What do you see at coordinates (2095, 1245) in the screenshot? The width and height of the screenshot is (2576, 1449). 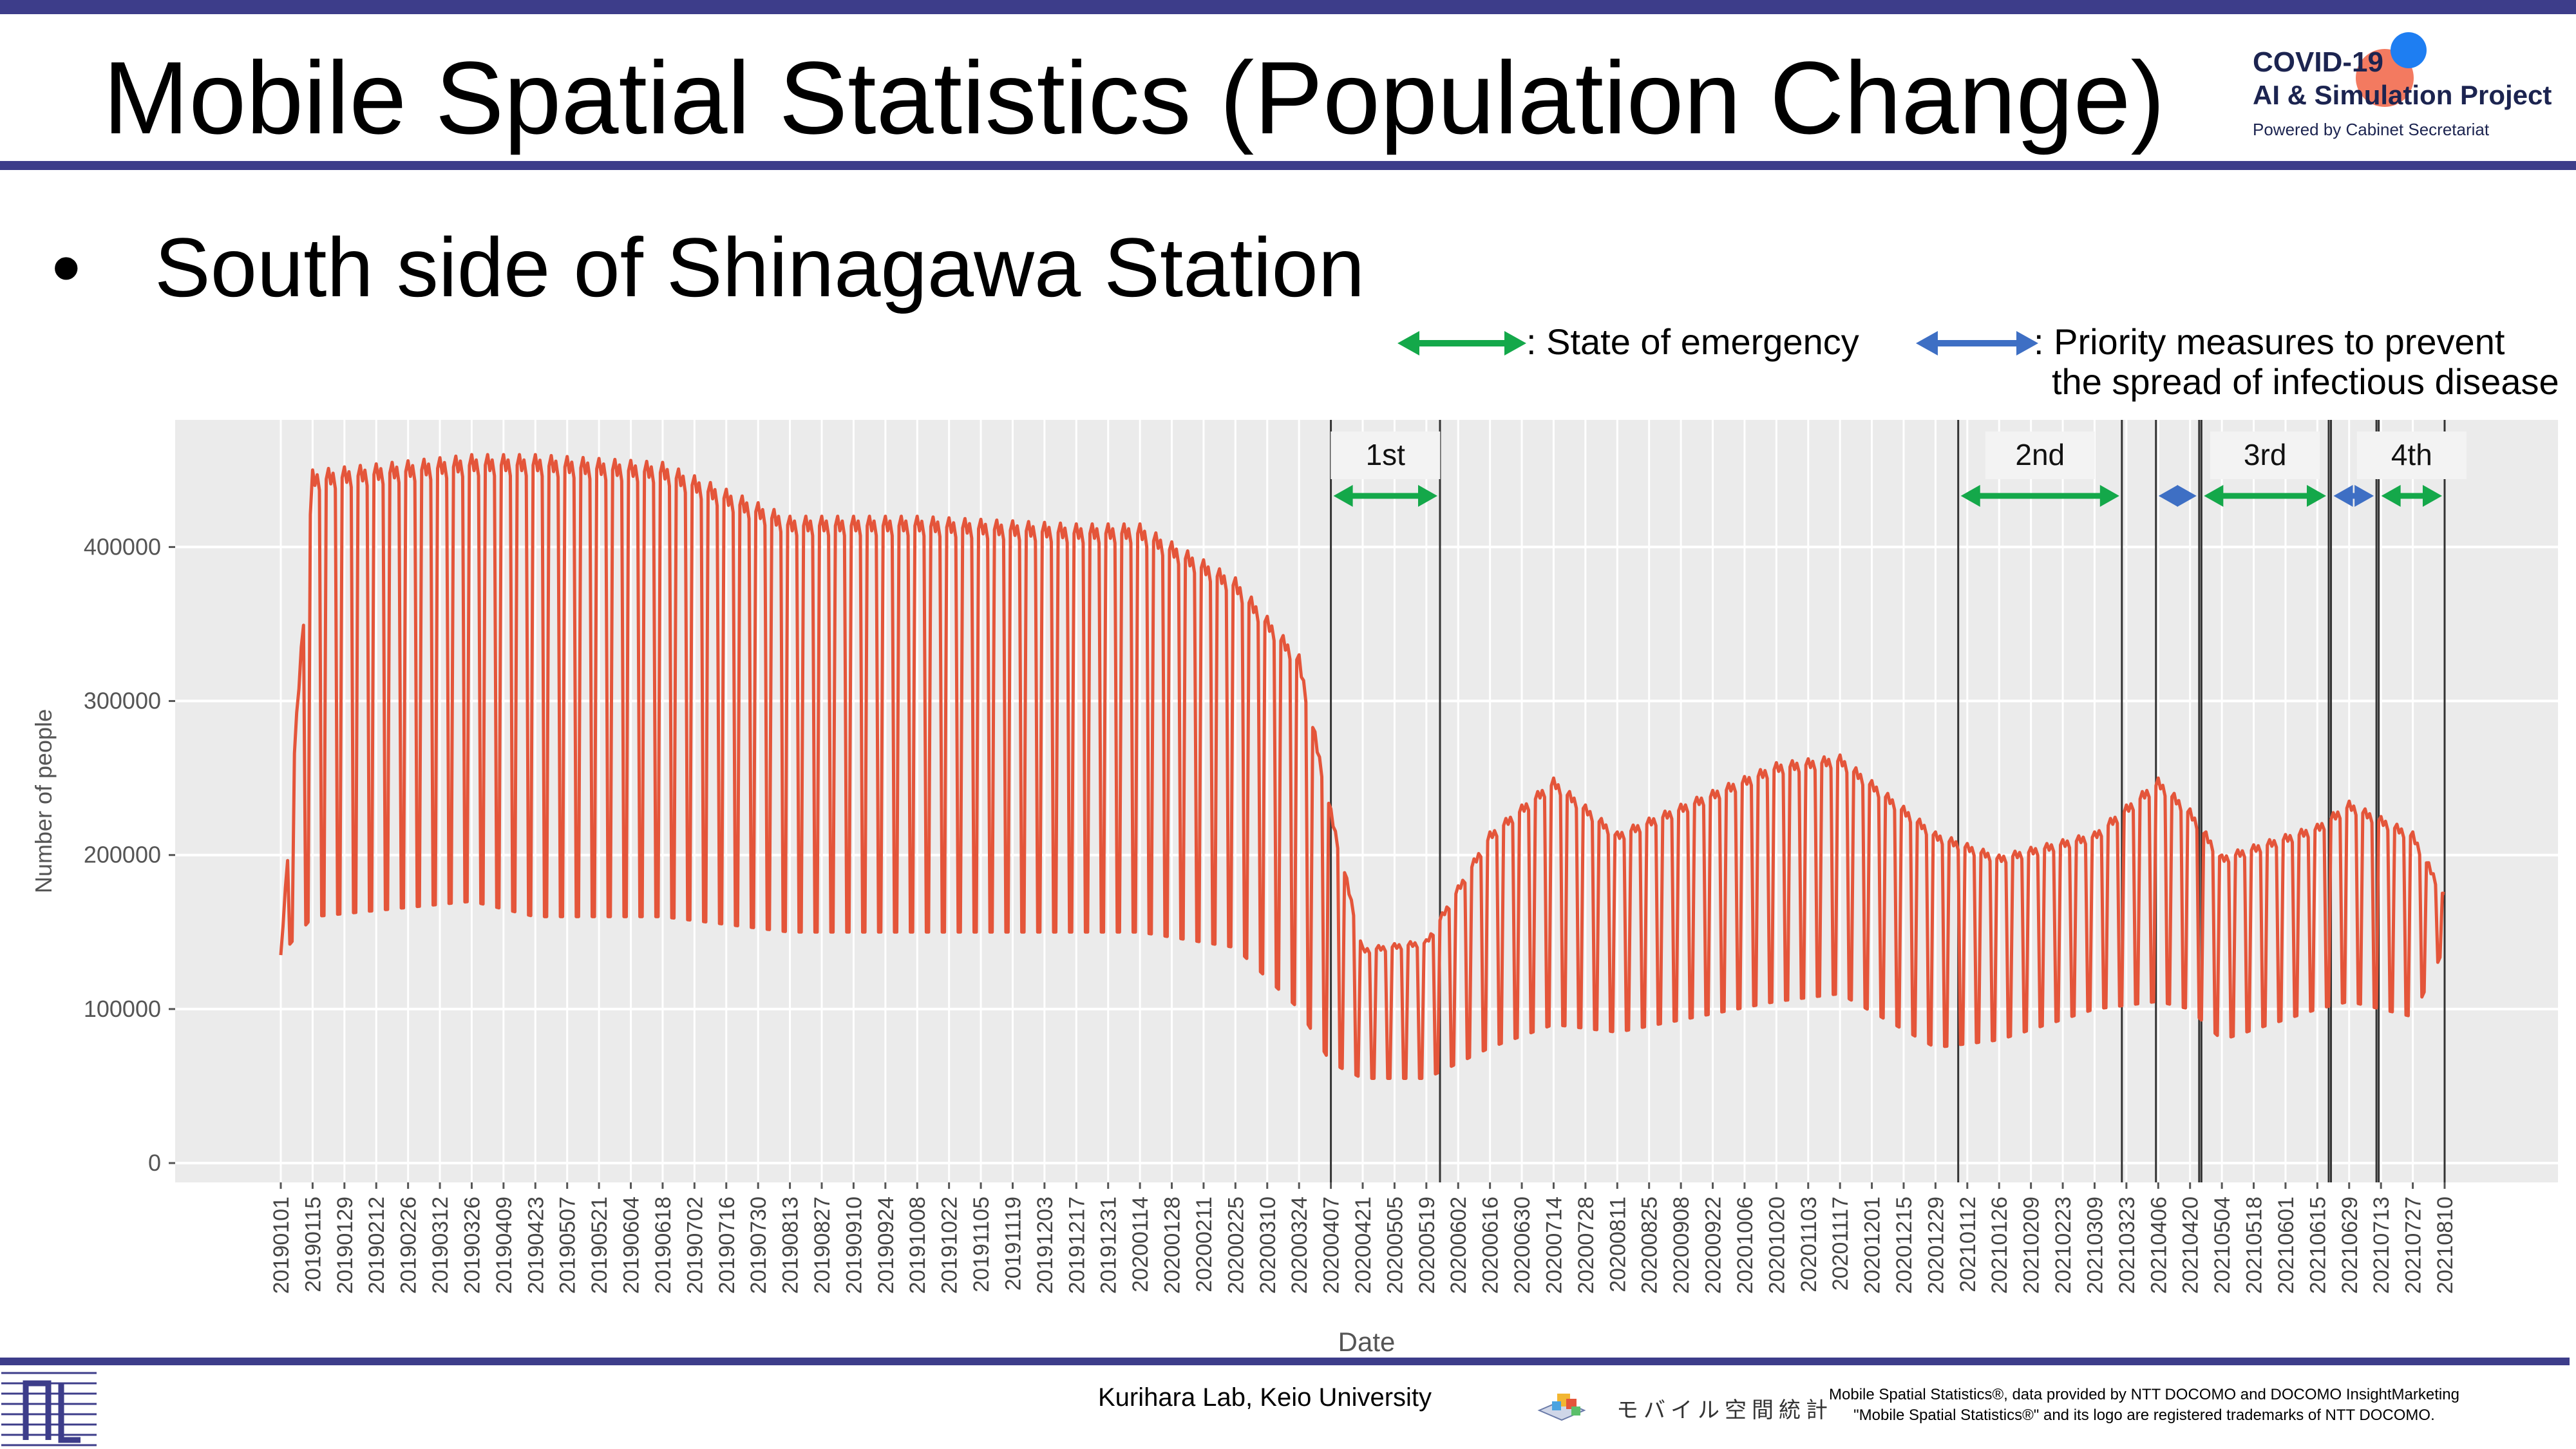 I see `x-tick-label: 20210309` at bounding box center [2095, 1245].